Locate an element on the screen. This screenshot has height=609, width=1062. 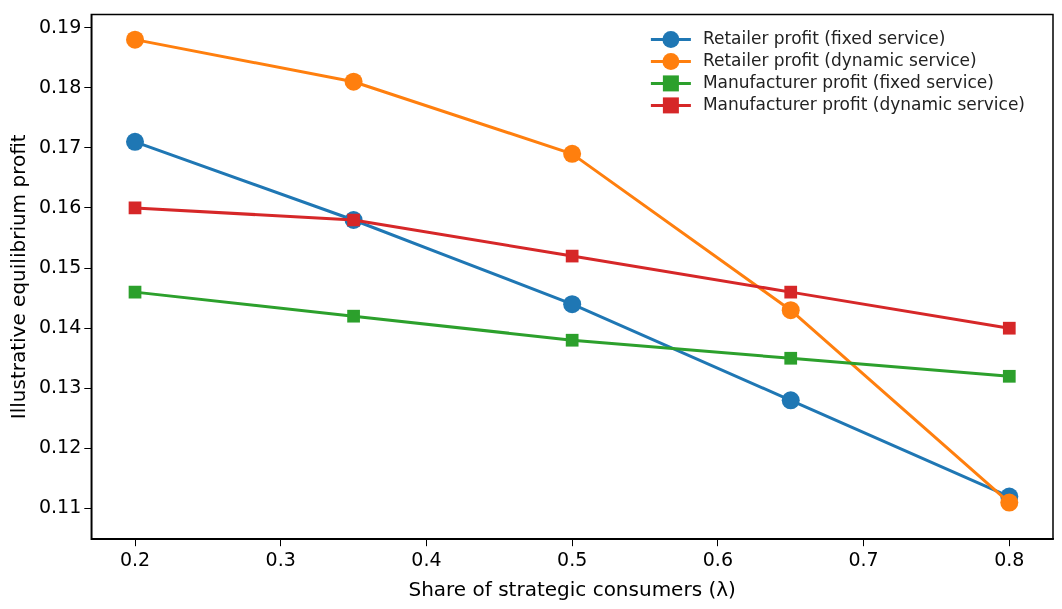
legend-label: Retailer profit (fixed service) is located at coordinates (824, 37).